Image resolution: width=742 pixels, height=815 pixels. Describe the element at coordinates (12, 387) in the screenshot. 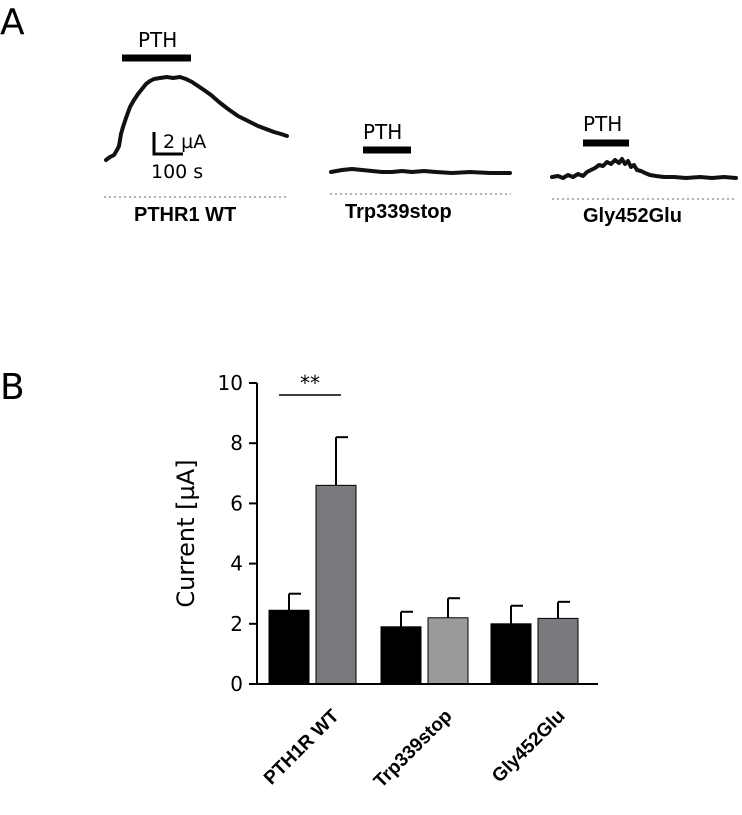

I see `panel-b-letter: B` at that location.